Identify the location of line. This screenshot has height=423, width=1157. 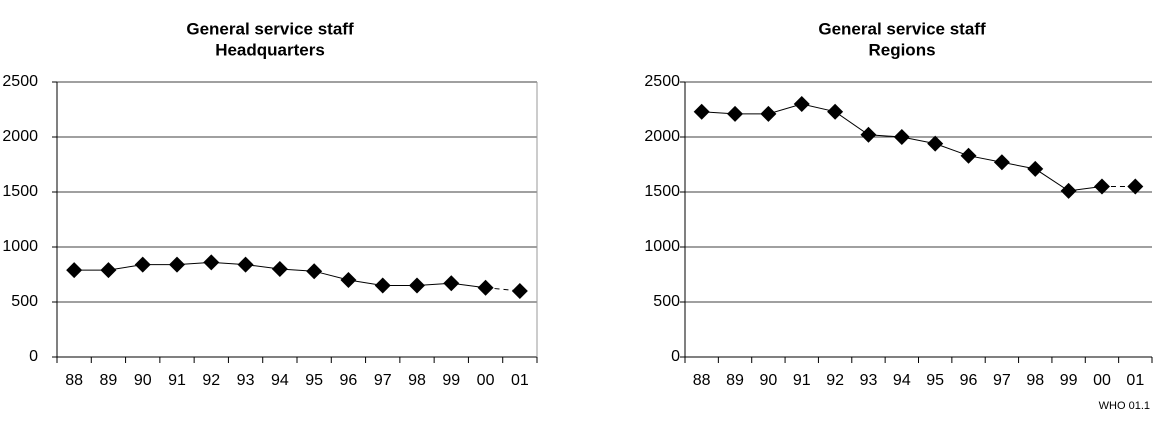
(902, 147).